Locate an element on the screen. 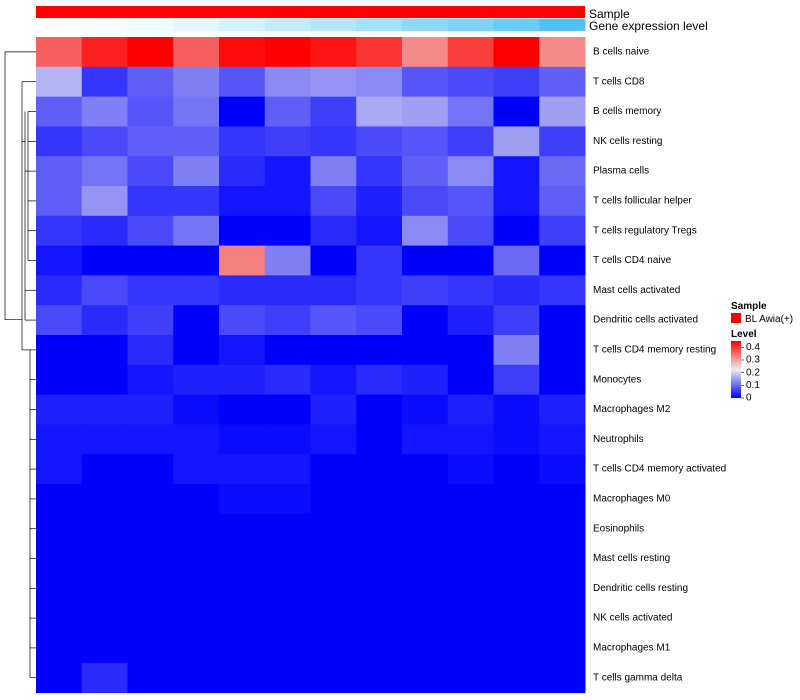 This screenshot has width=800, height=700. row-label: Monocytes is located at coordinates (617, 379).